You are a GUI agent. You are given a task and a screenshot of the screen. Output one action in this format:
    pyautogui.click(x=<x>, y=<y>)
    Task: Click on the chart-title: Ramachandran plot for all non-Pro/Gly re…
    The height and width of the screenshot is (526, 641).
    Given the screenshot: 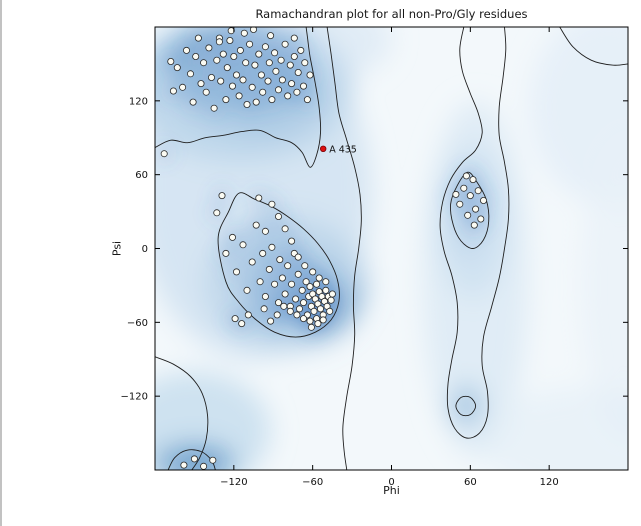 What is the action you would take?
    pyautogui.click(x=391, y=14)
    